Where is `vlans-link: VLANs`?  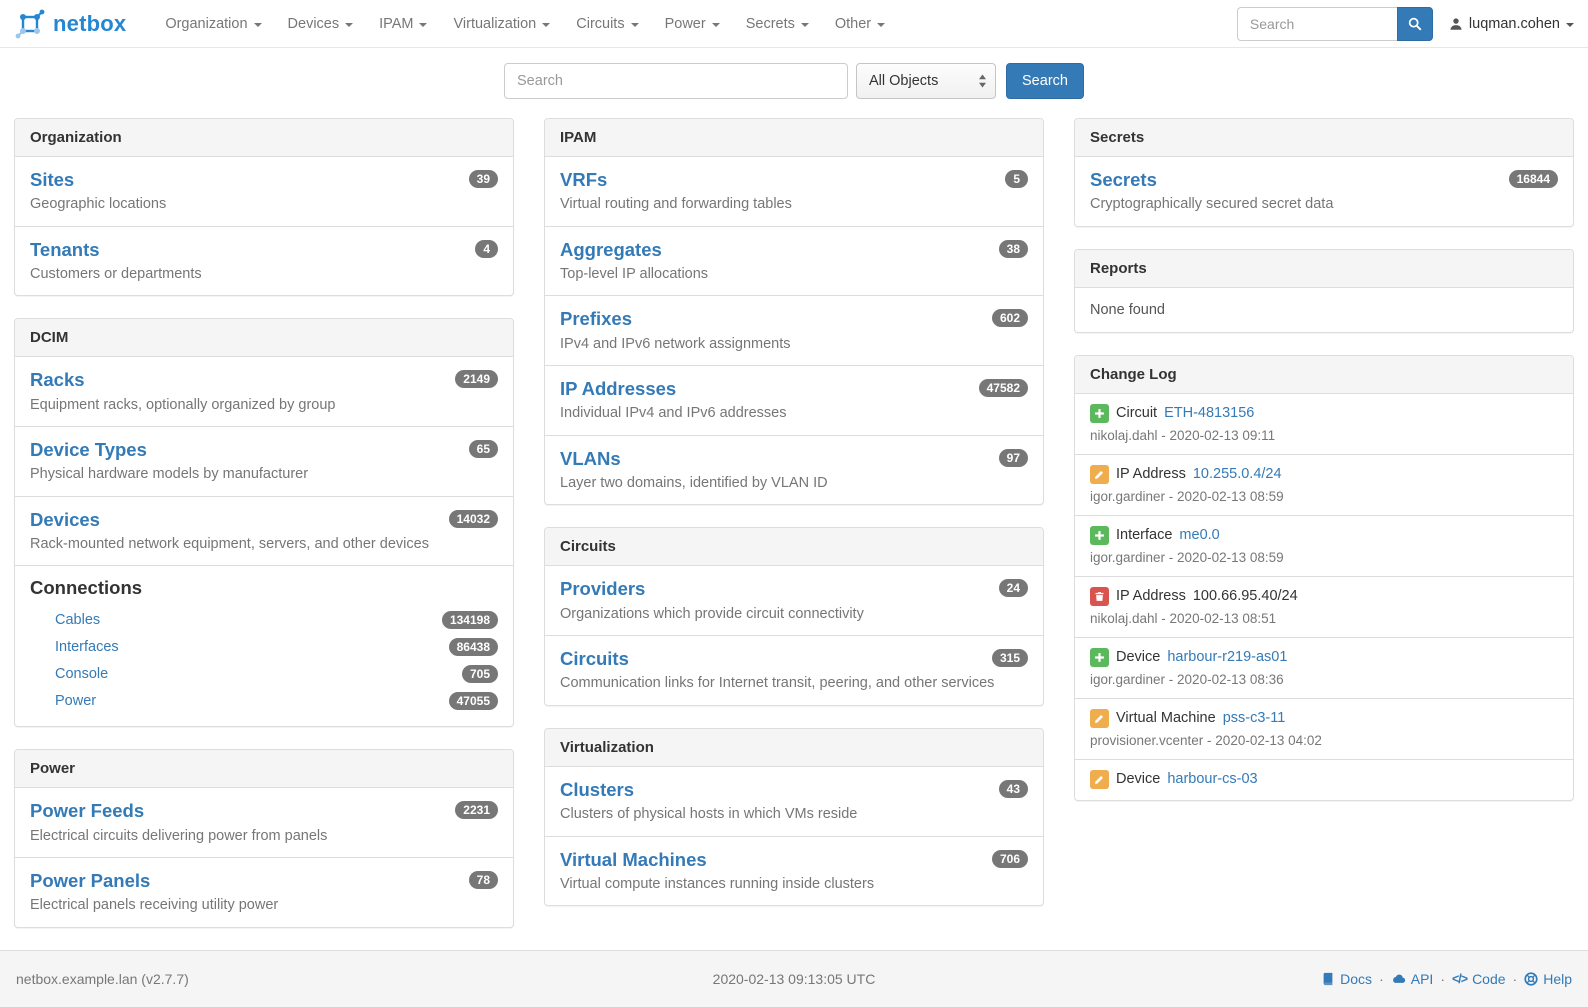
vlans-link: VLANs is located at coordinates (590, 458).